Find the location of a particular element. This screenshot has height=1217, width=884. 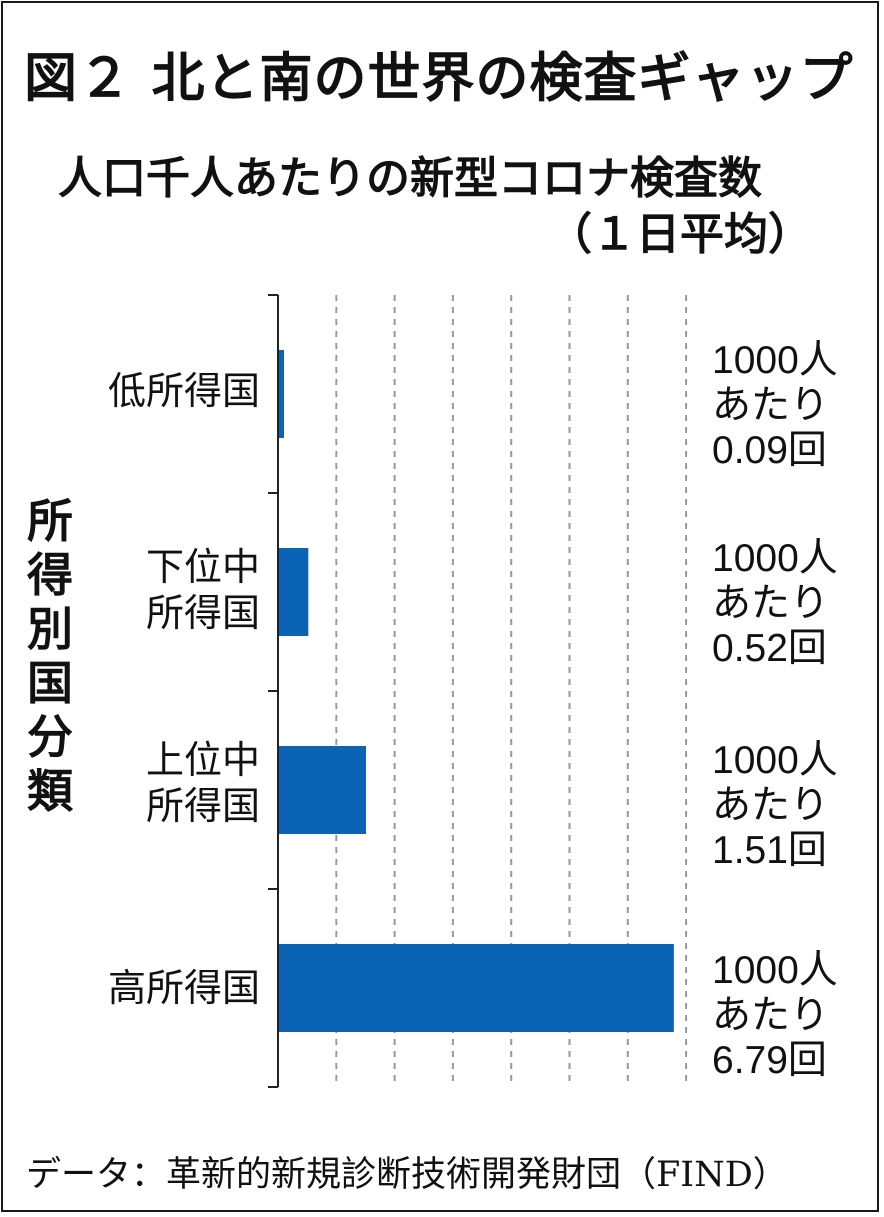

value-label-lower-middle: 1000人 あたり 0.52回 is located at coordinates (775, 603).